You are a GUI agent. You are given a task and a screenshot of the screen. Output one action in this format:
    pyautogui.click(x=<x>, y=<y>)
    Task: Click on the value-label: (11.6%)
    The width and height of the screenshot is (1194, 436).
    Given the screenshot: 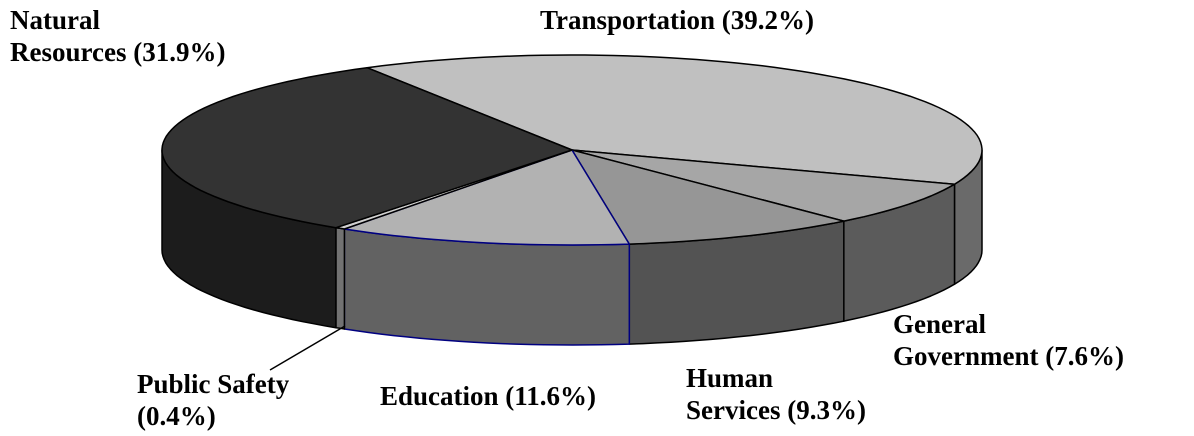 What is the action you would take?
    pyautogui.click(x=551, y=396)
    